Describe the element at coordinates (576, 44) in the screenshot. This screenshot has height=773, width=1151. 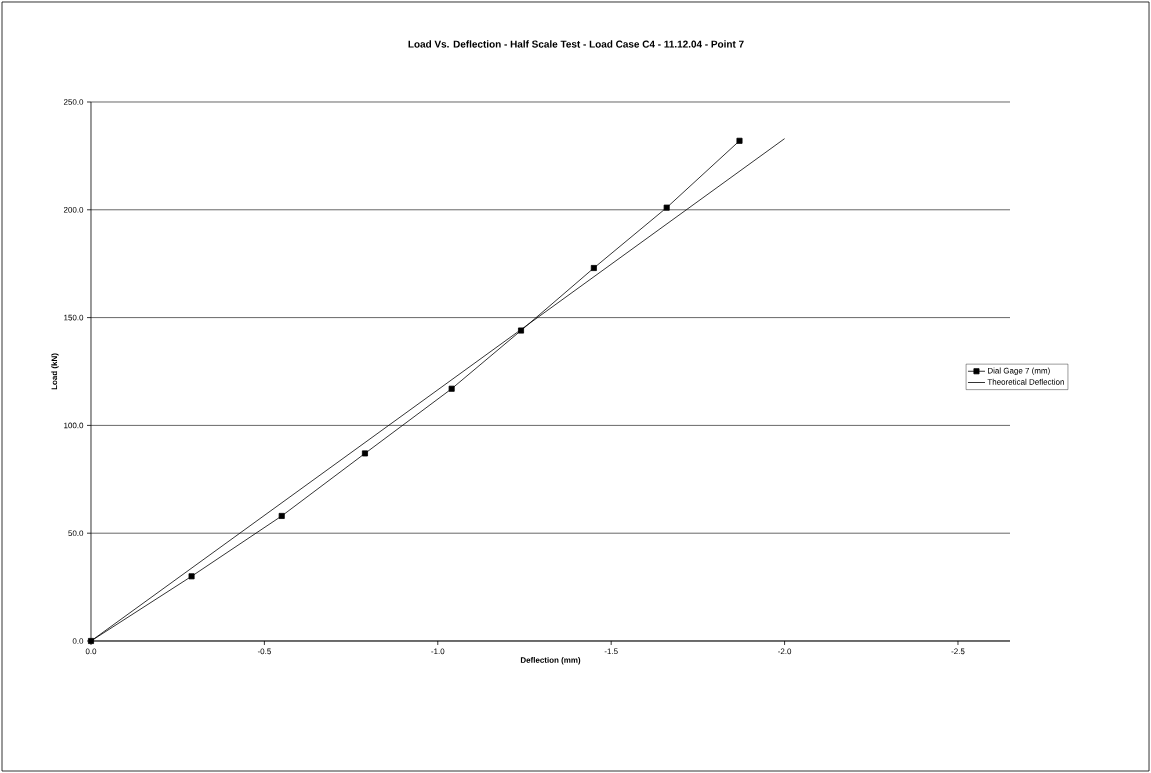
I see `chart-title: Load Vs. Deflection - Half Scale Test - Load Case C4 - 11.12.04 - Point 7` at that location.